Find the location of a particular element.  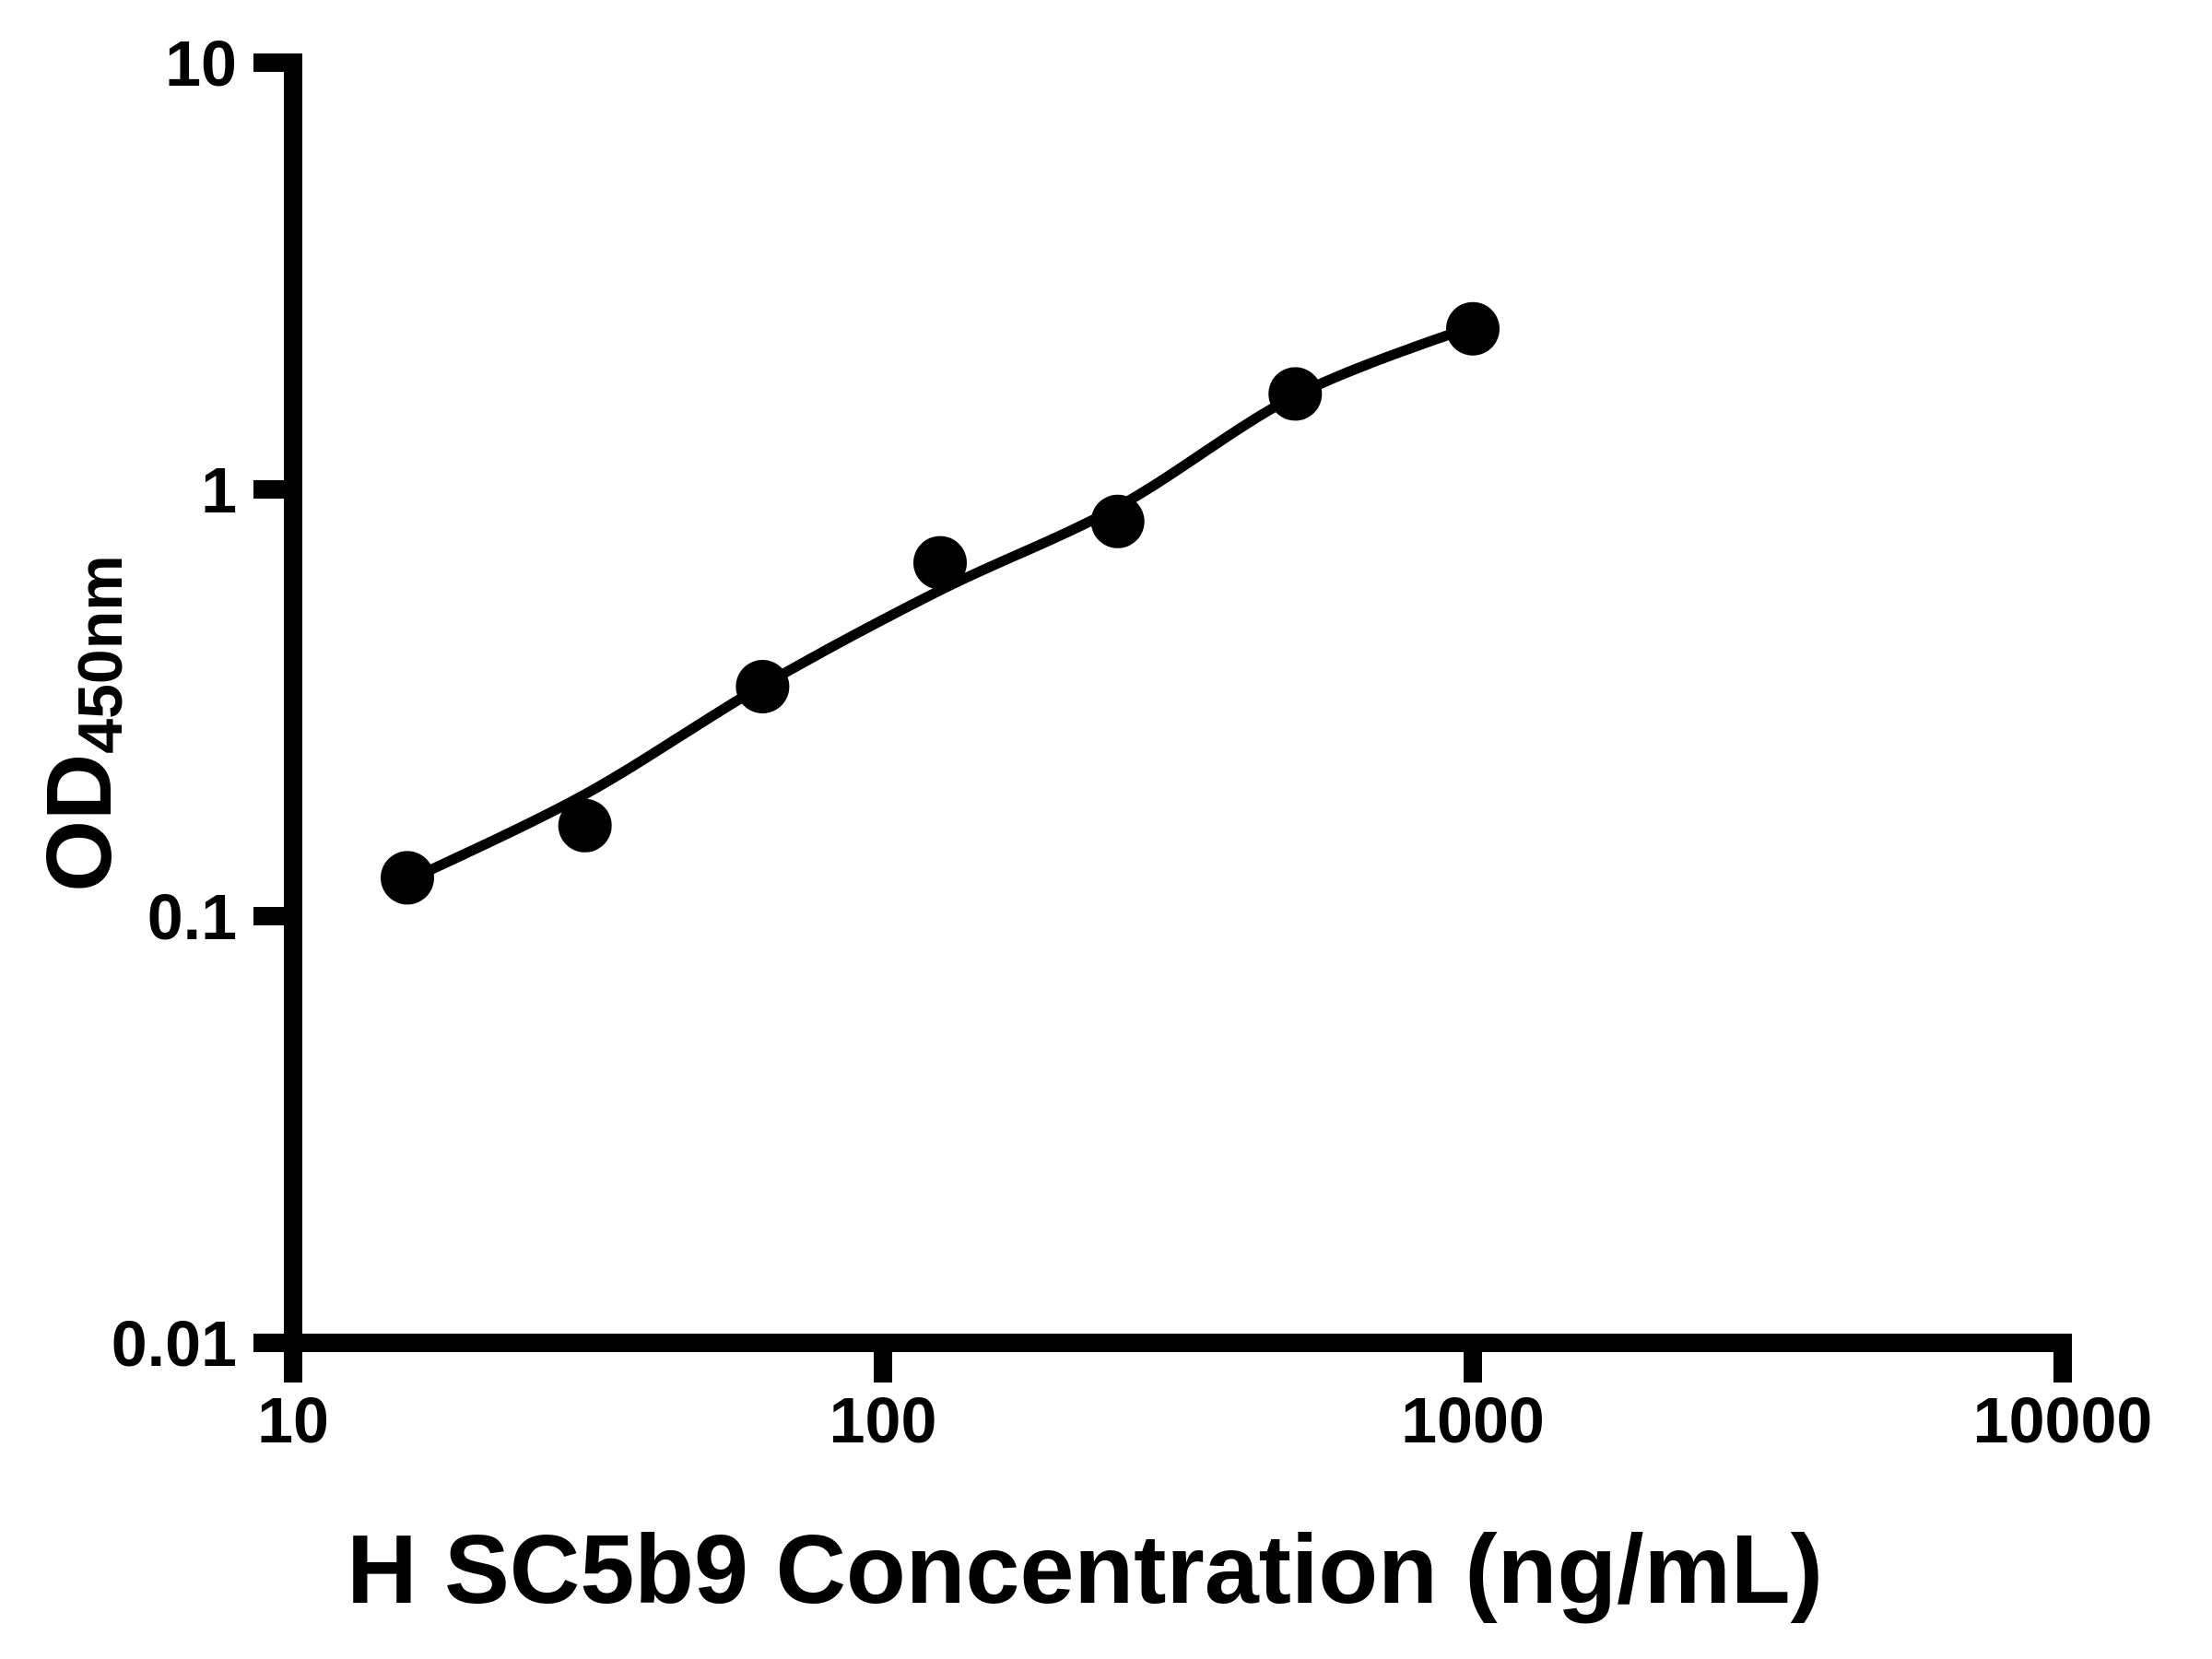

x-tick-label: 1000 is located at coordinates (1473, 1420).